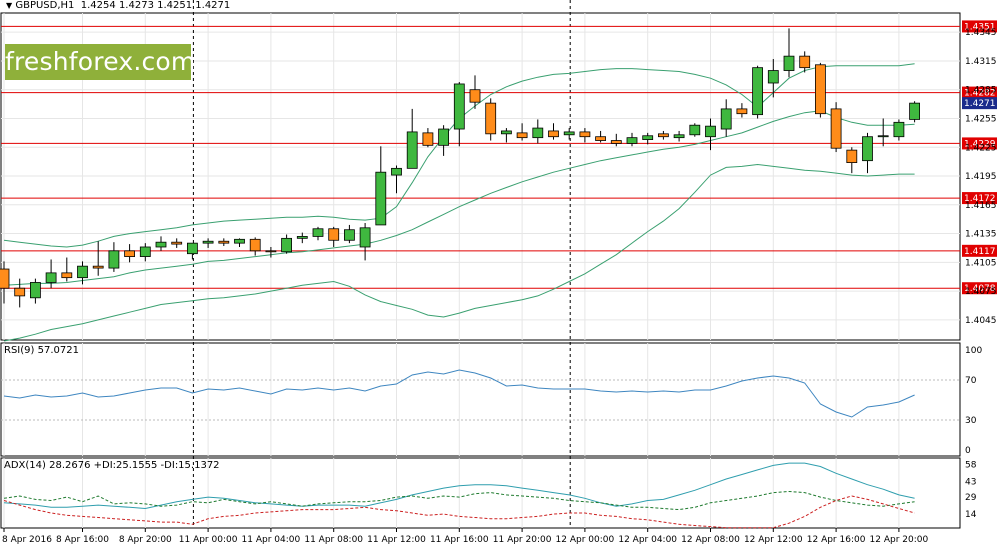  Describe the element at coordinates (968, 451) in the screenshot. I see `rsi-tick-label: 0` at that location.